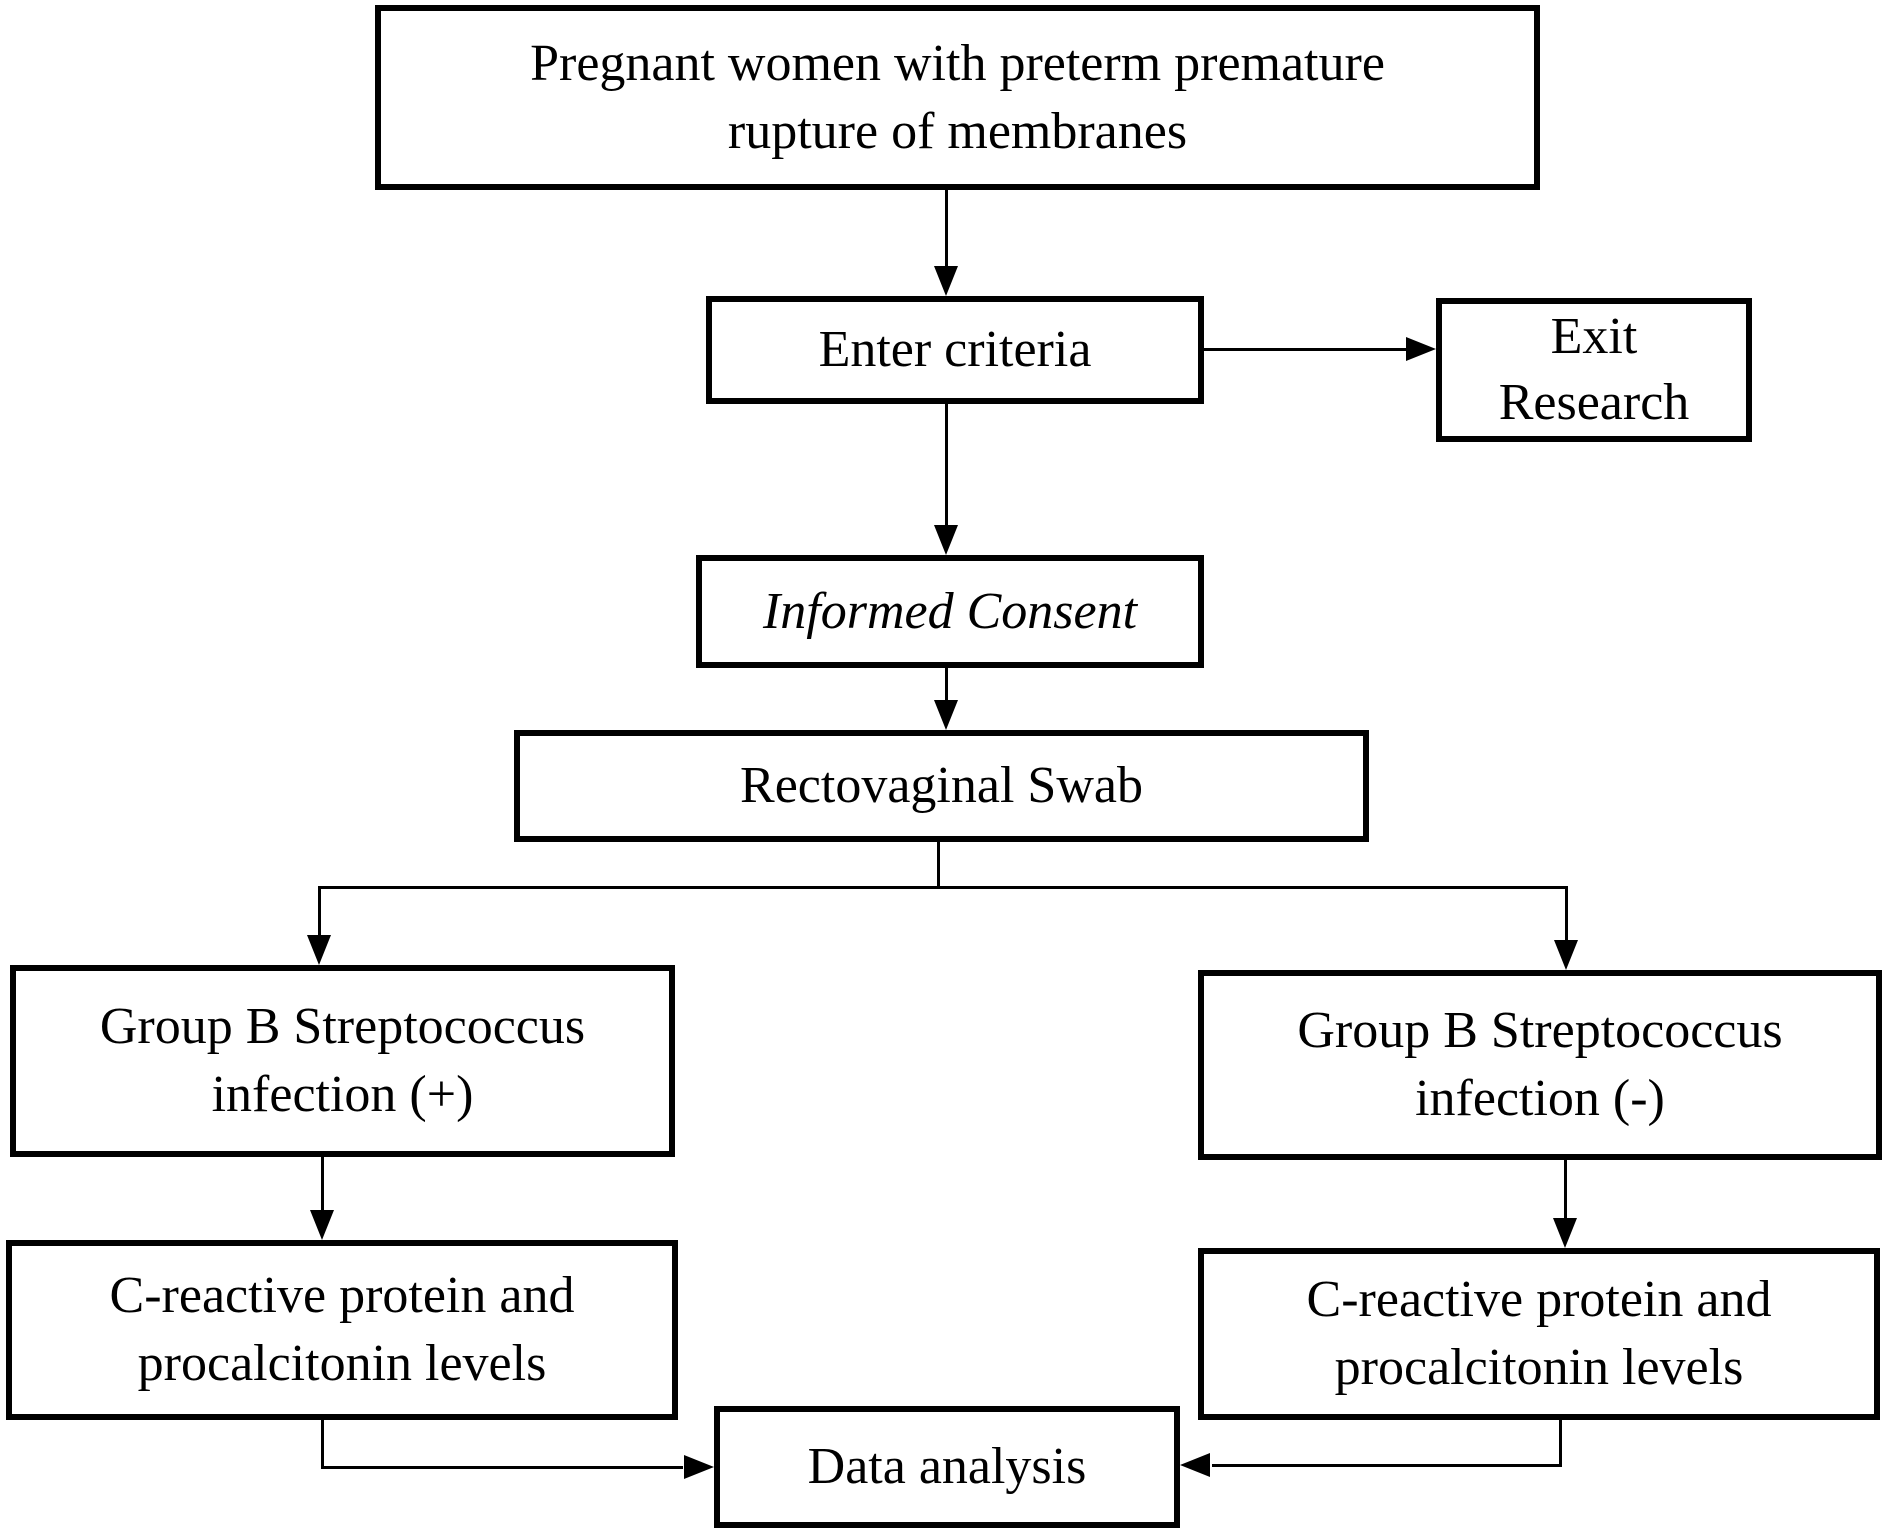 The image size is (1888, 1534). What do you see at coordinates (1540, 1098) in the screenshot?
I see `node-gbs-negative-line2: infection (-)` at bounding box center [1540, 1098].